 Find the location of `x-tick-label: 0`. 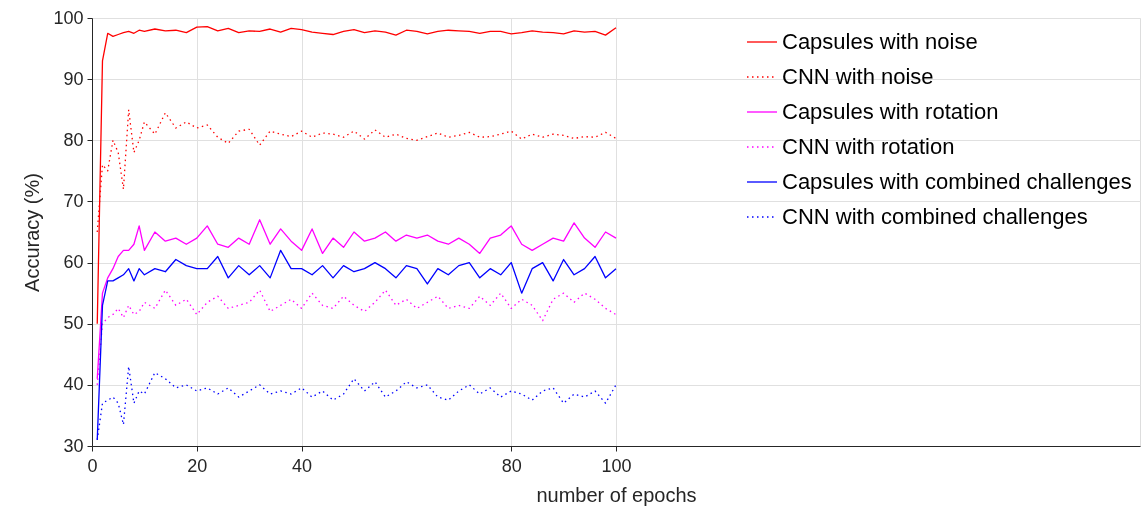

x-tick-label: 0 is located at coordinates (92, 465).